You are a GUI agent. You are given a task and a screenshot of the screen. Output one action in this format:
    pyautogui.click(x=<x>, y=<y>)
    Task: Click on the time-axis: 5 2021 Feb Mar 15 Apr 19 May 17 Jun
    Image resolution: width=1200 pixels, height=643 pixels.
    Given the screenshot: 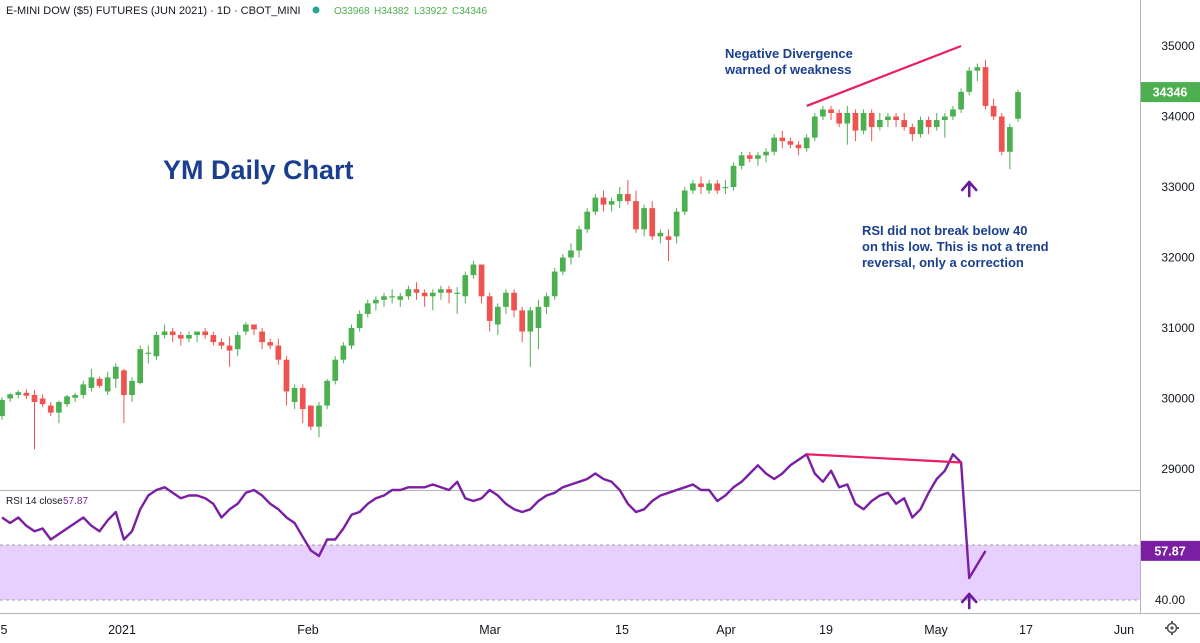 What is the action you would take?
    pyautogui.click(x=568, y=630)
    